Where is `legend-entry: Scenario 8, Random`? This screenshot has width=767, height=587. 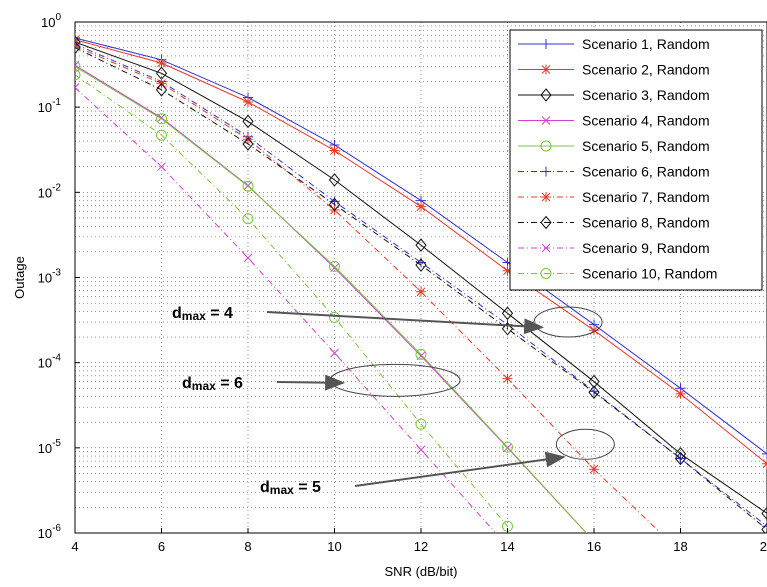 legend-entry: Scenario 8, Random is located at coordinates (614, 223).